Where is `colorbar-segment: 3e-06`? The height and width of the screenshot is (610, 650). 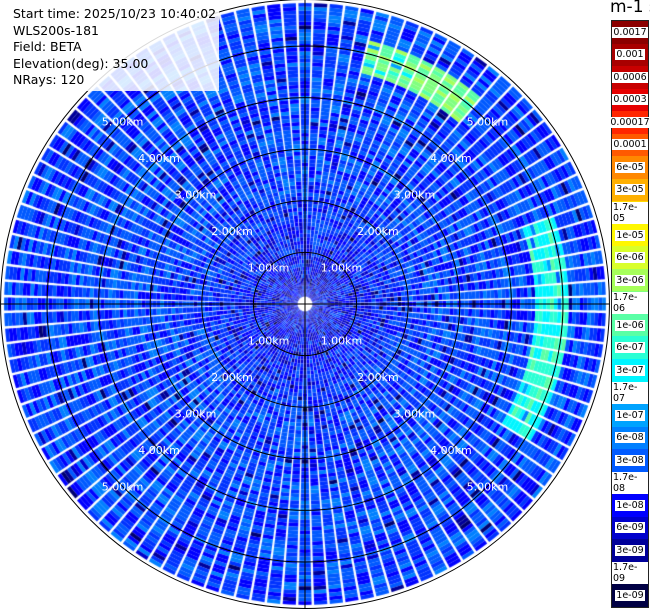 colorbar-segment: 3e-06 is located at coordinates (630, 280).